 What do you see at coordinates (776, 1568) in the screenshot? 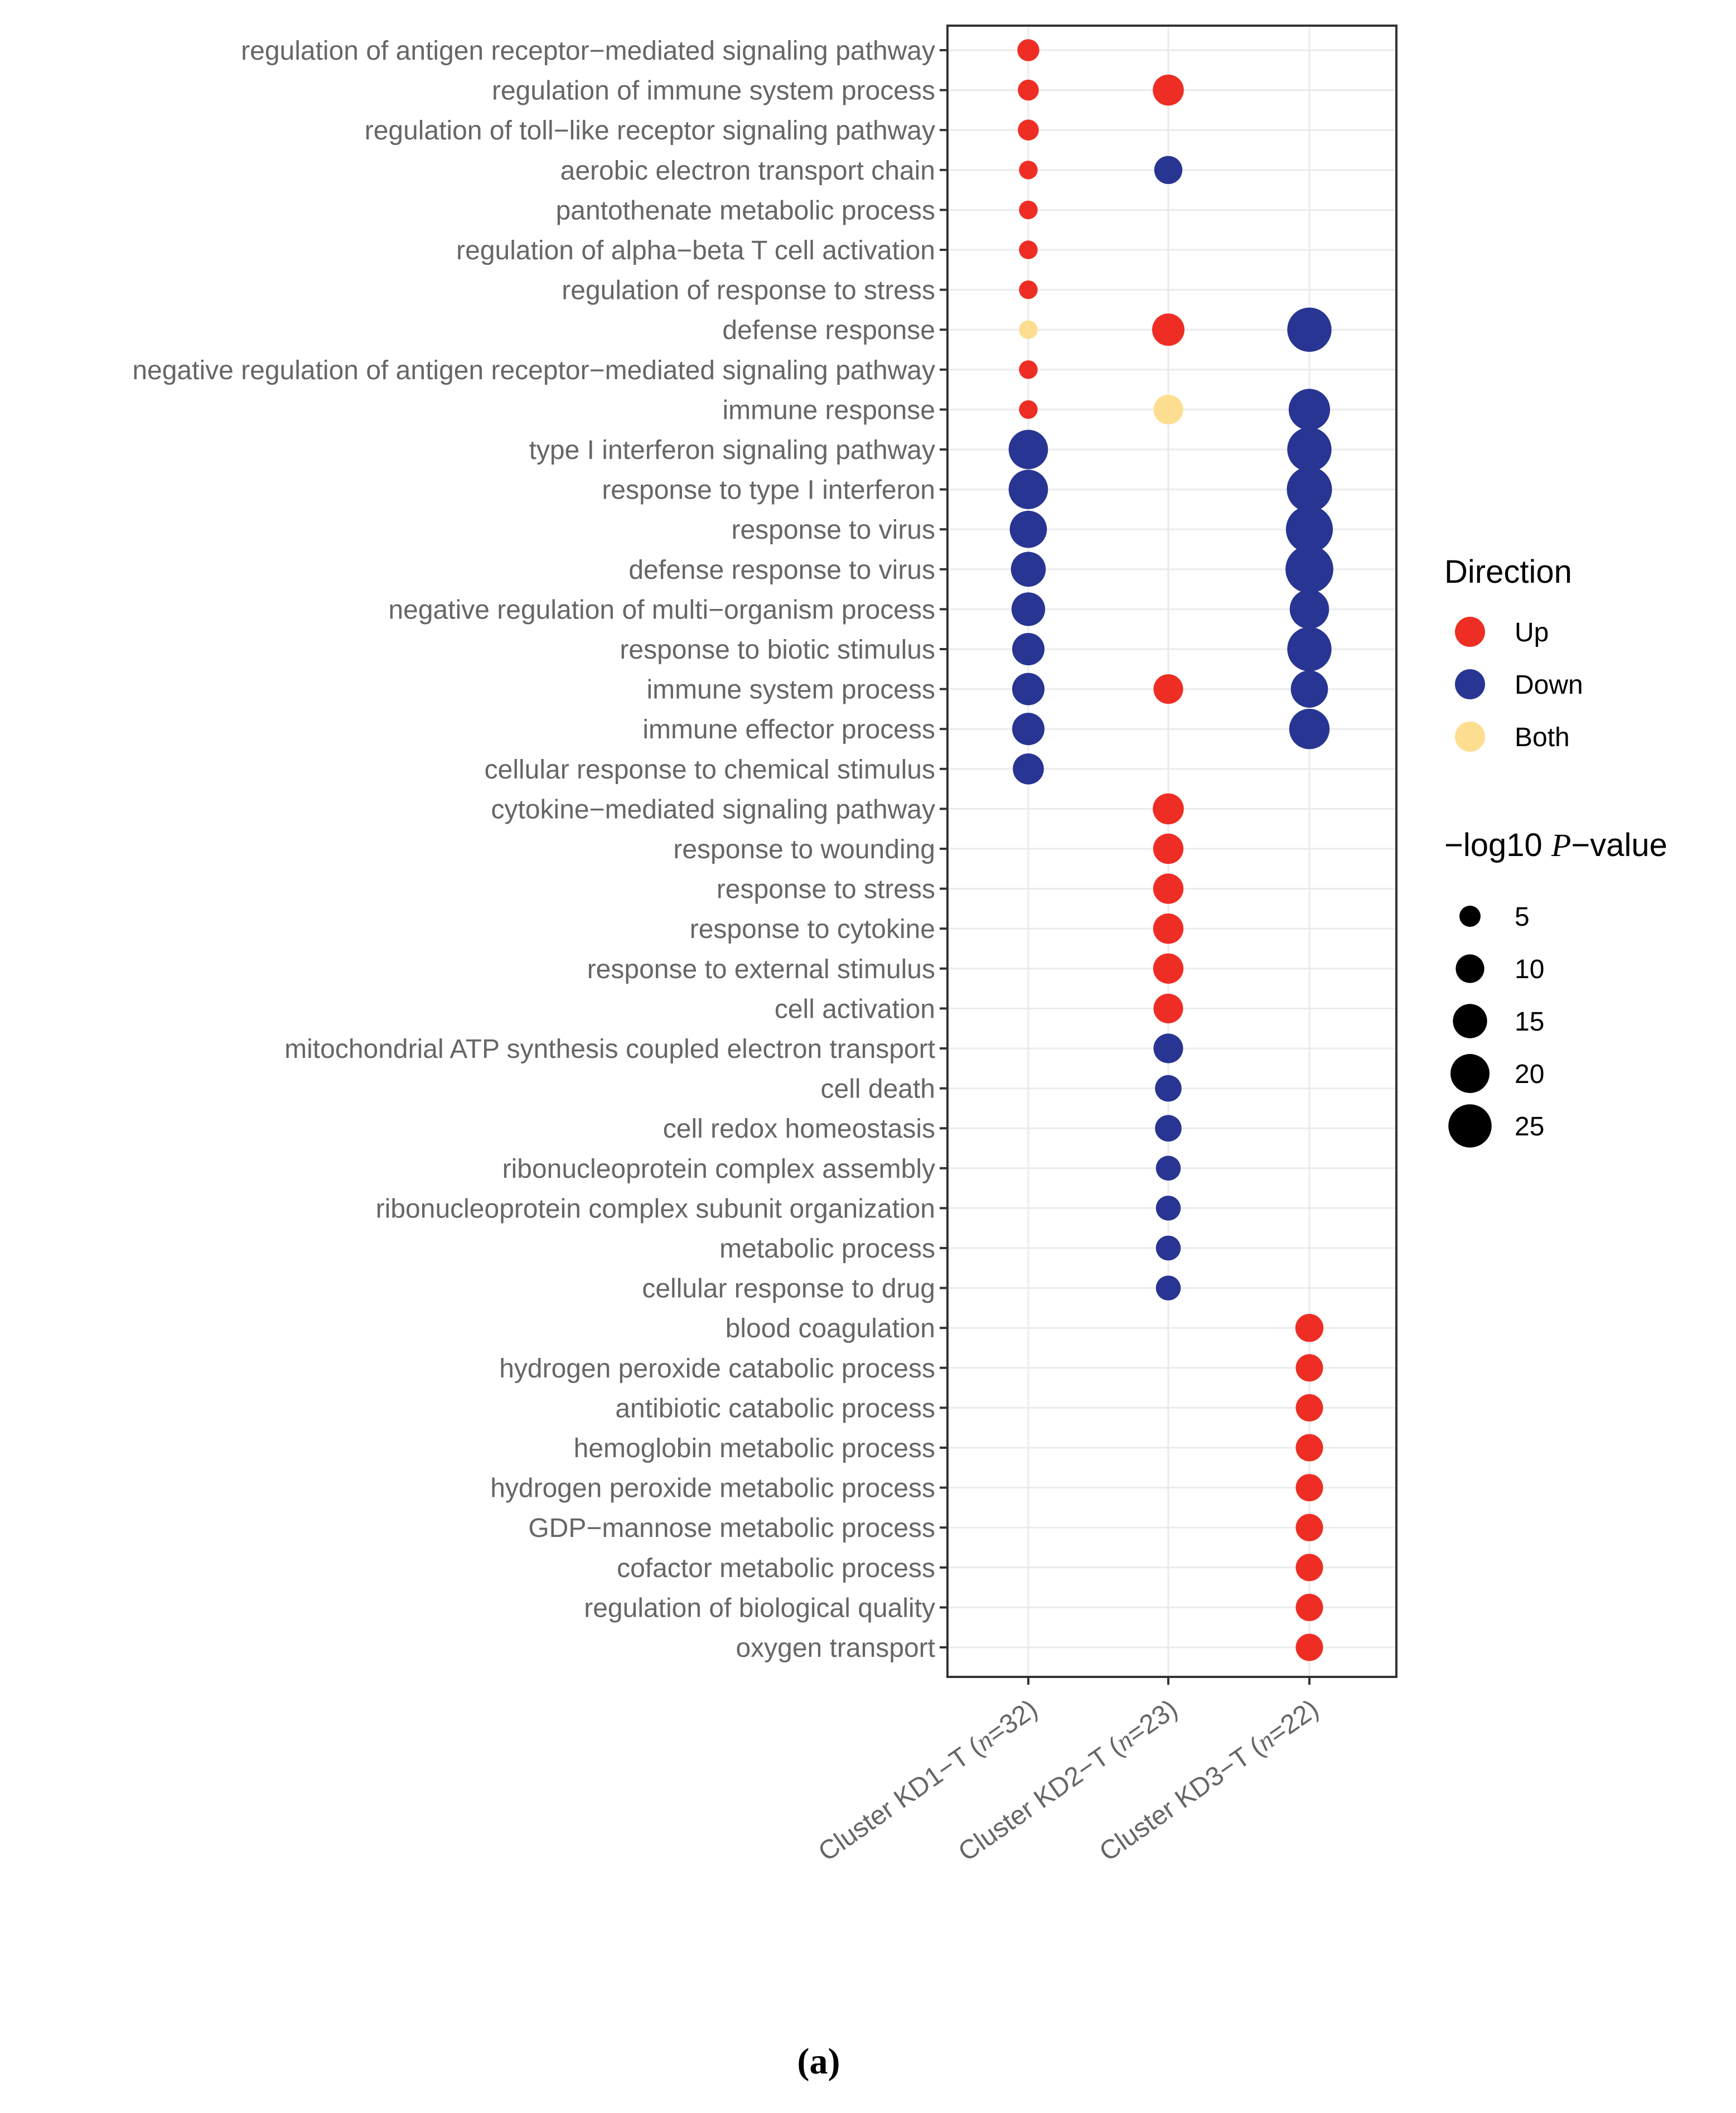
I see `y-tick-label: cofactor metabolic process` at bounding box center [776, 1568].